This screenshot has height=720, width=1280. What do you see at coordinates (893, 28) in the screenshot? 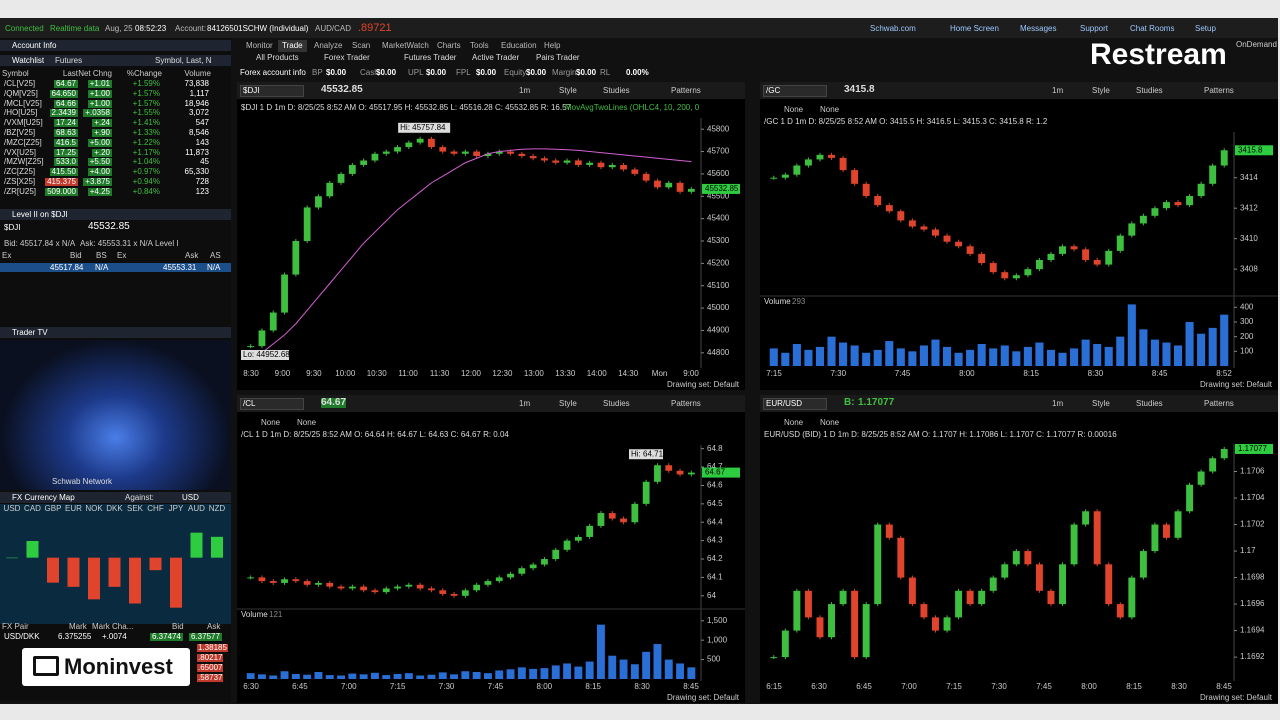
I see `top-link: Schwab.com` at bounding box center [893, 28].